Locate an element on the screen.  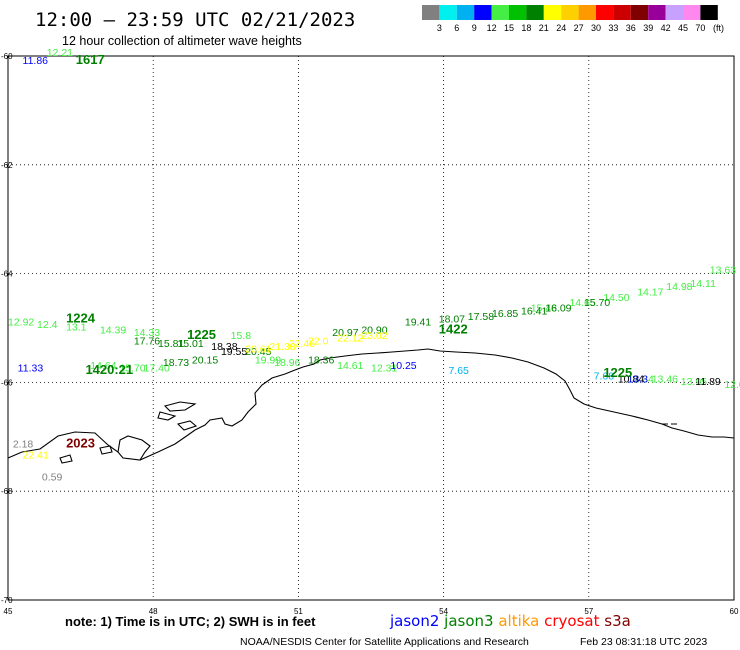
coastline-inlet is located at coordinates (134, 448).